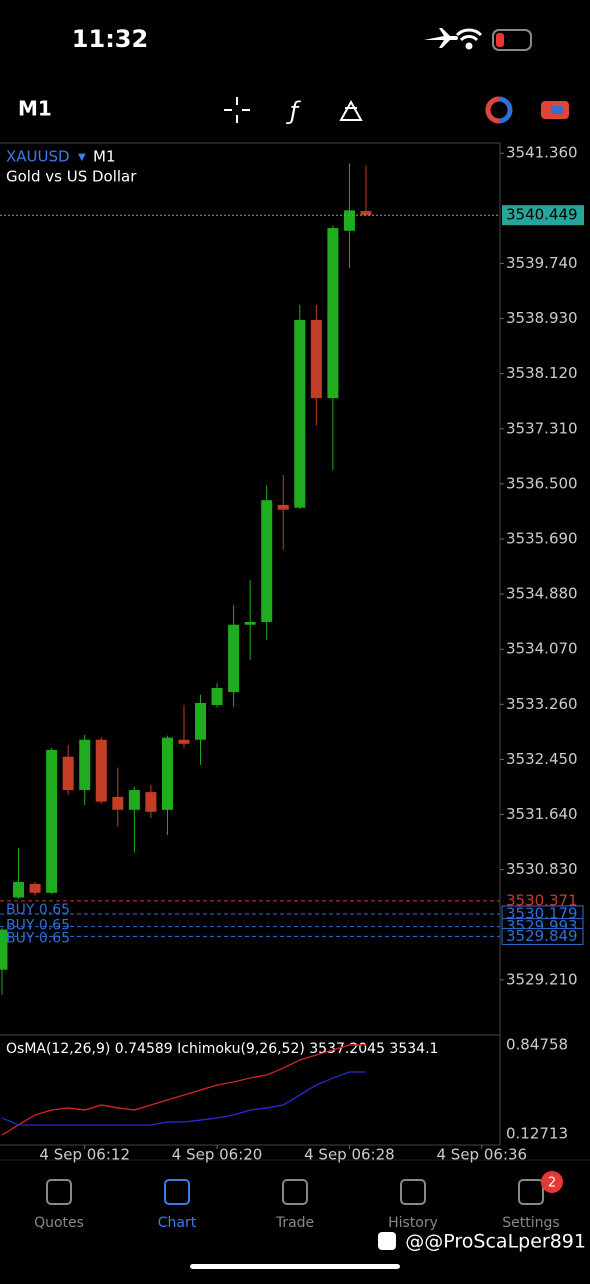  Describe the element at coordinates (294, 111) in the screenshot. I see `indicators-button: ƒ` at that location.